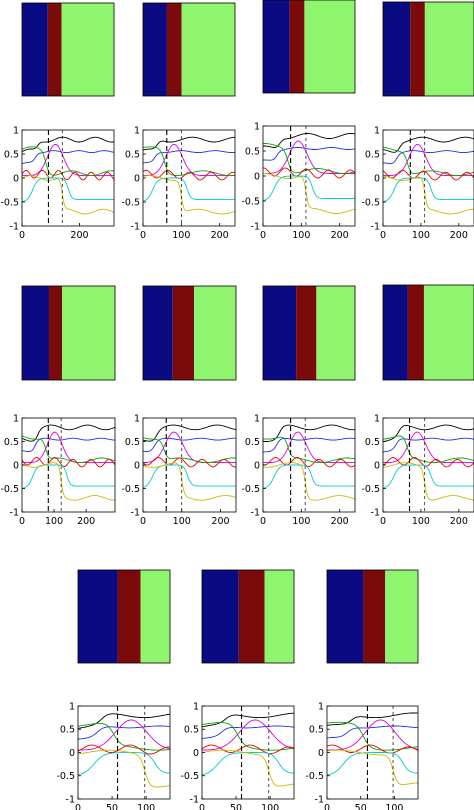  I want to click on panel-4: 10.50-0.5-10 100 200, so click(417, 121).